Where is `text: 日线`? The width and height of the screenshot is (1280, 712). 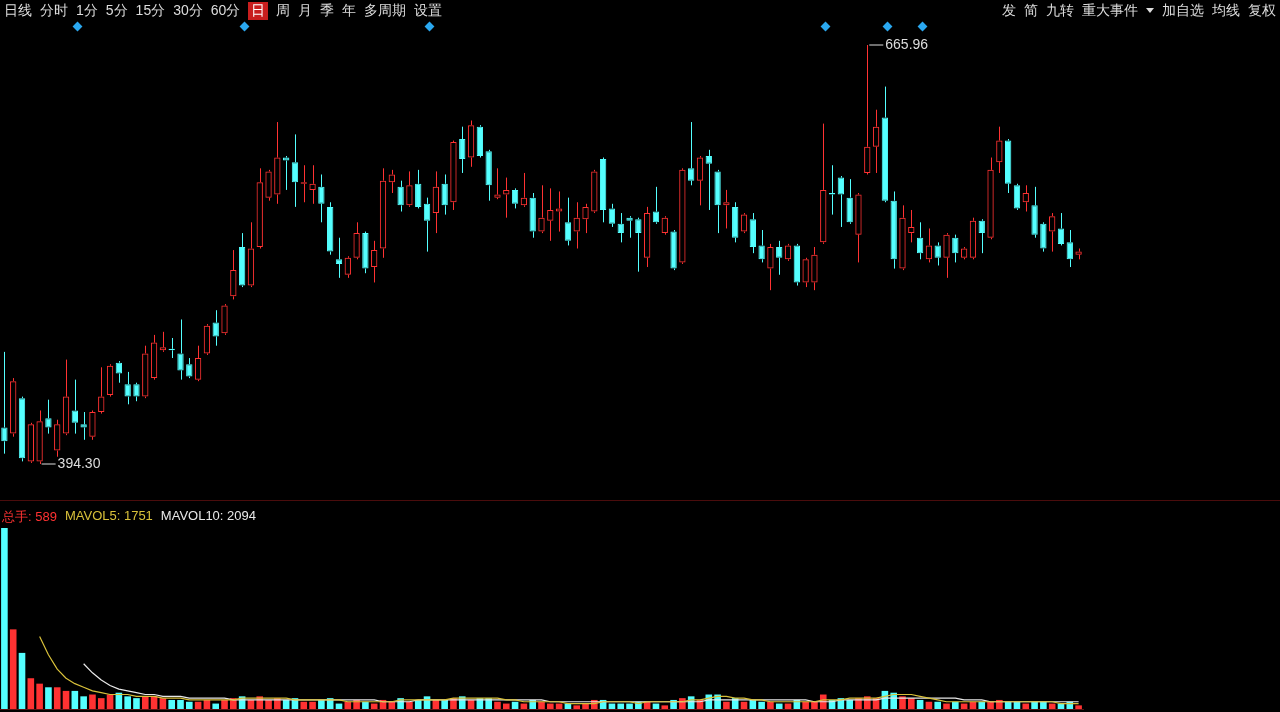
text: 日线 is located at coordinates (18, 11).